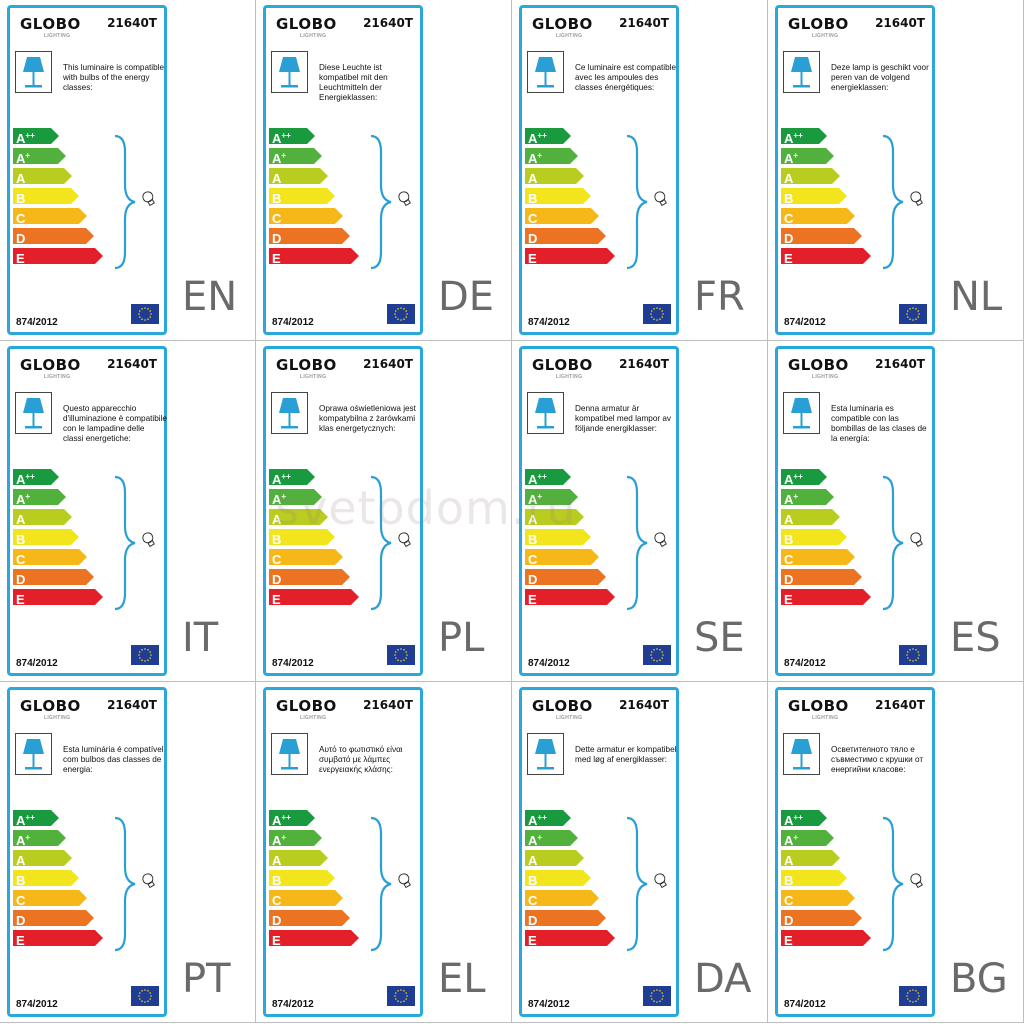  What do you see at coordinates (206, 979) in the screenshot?
I see `language-code: PT` at bounding box center [206, 979].